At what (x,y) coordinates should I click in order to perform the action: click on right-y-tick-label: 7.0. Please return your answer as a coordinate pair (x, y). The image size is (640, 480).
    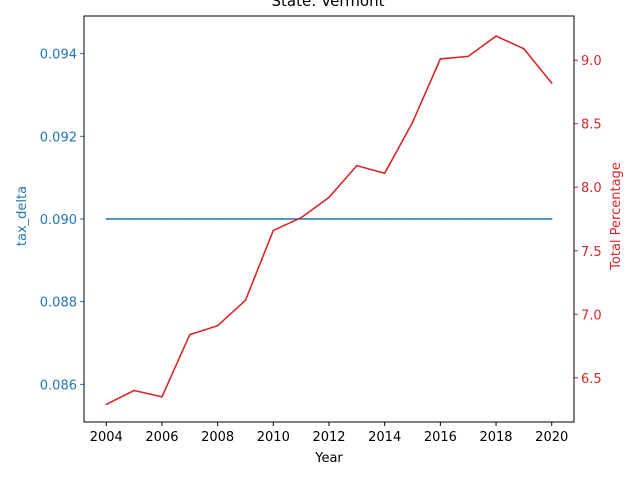
    Looking at the image, I should click on (591, 315).